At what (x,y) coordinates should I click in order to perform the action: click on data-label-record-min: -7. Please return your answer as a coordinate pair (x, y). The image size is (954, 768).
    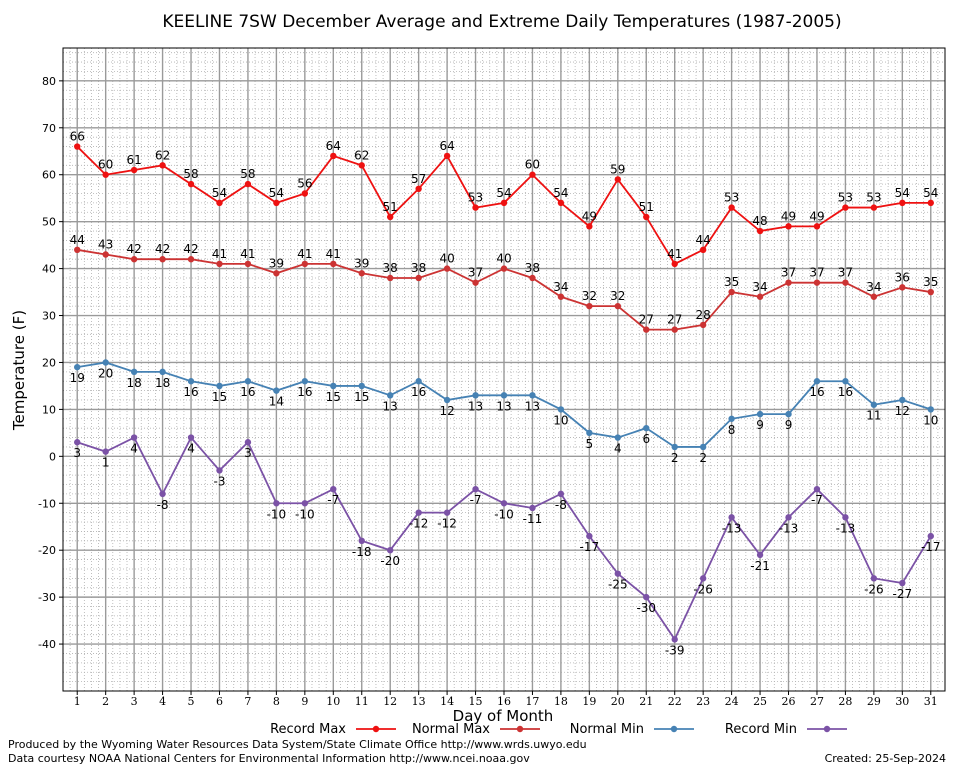
    Looking at the image, I should click on (817, 500).